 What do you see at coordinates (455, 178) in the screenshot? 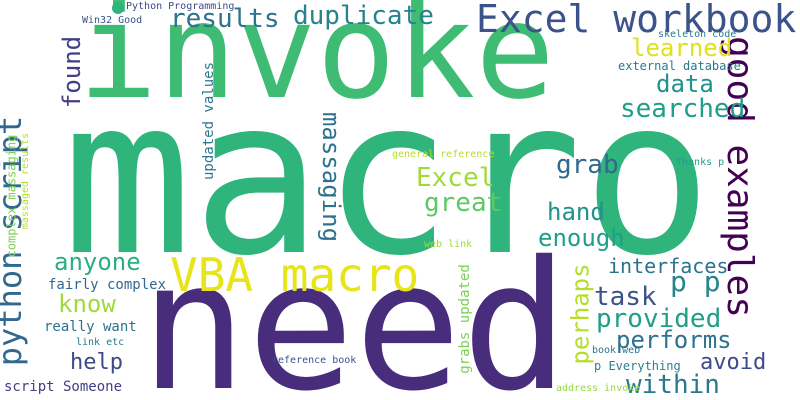
I see `word-excel: Excel` at bounding box center [455, 178].